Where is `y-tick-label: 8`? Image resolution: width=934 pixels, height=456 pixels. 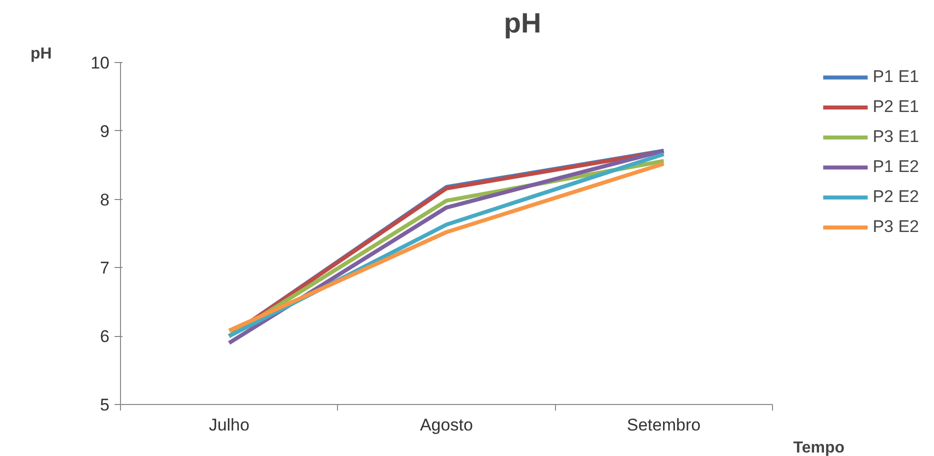 y-tick-label: 8 is located at coordinates (105, 200).